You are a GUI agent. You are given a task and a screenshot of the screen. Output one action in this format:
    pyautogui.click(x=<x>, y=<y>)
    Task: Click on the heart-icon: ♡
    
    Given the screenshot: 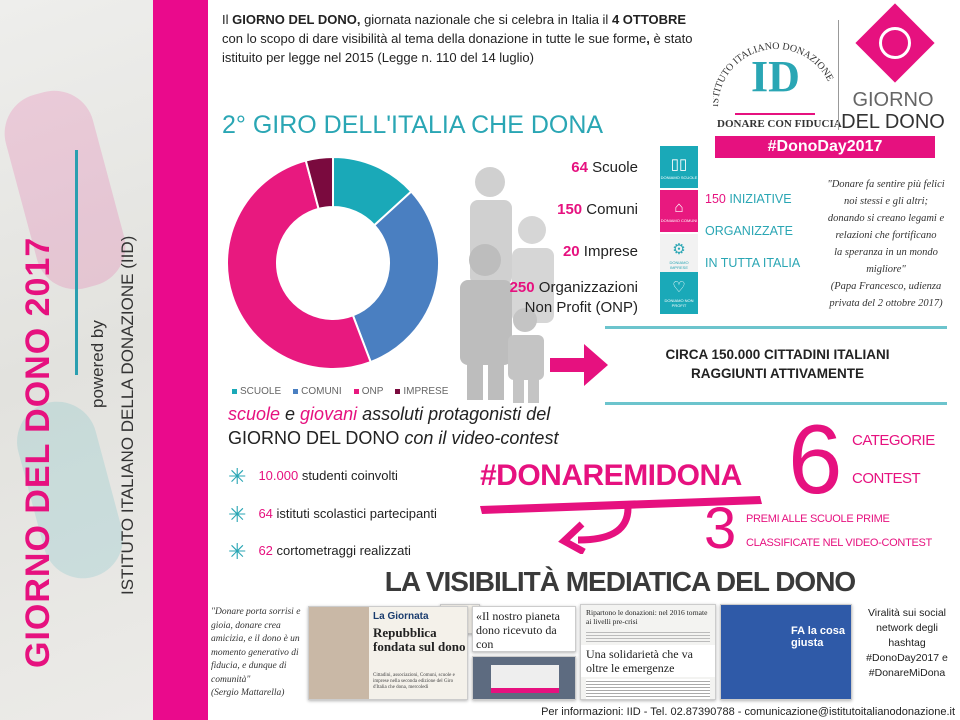 What is the action you would take?
    pyautogui.click(x=679, y=287)
    